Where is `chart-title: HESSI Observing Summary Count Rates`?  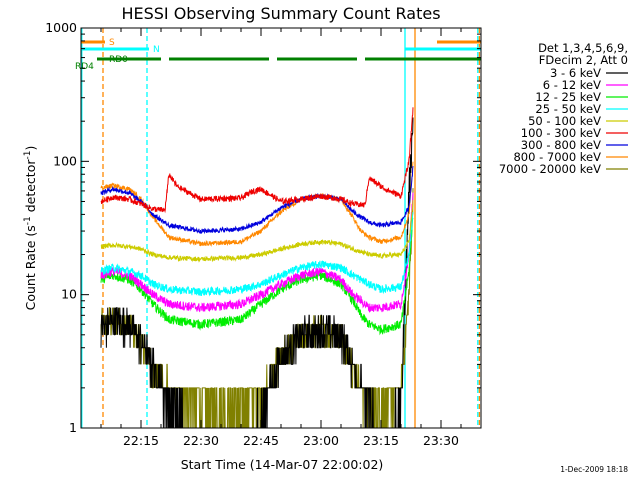
chart-title: HESSI Observing Summary Count Rates is located at coordinates (280, 13).